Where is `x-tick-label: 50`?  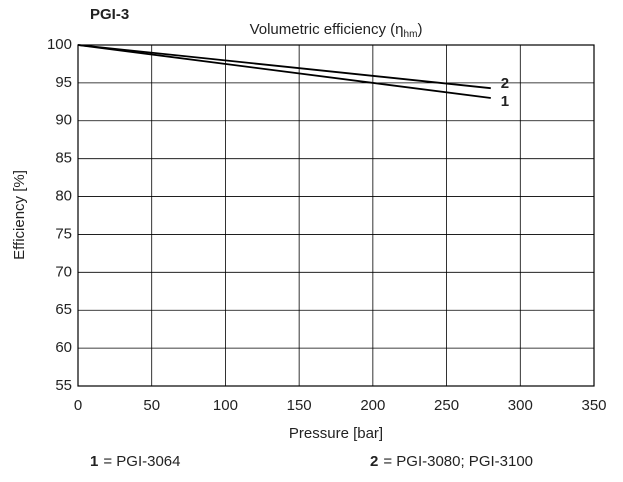
x-tick-label: 50 is located at coordinates (151, 405).